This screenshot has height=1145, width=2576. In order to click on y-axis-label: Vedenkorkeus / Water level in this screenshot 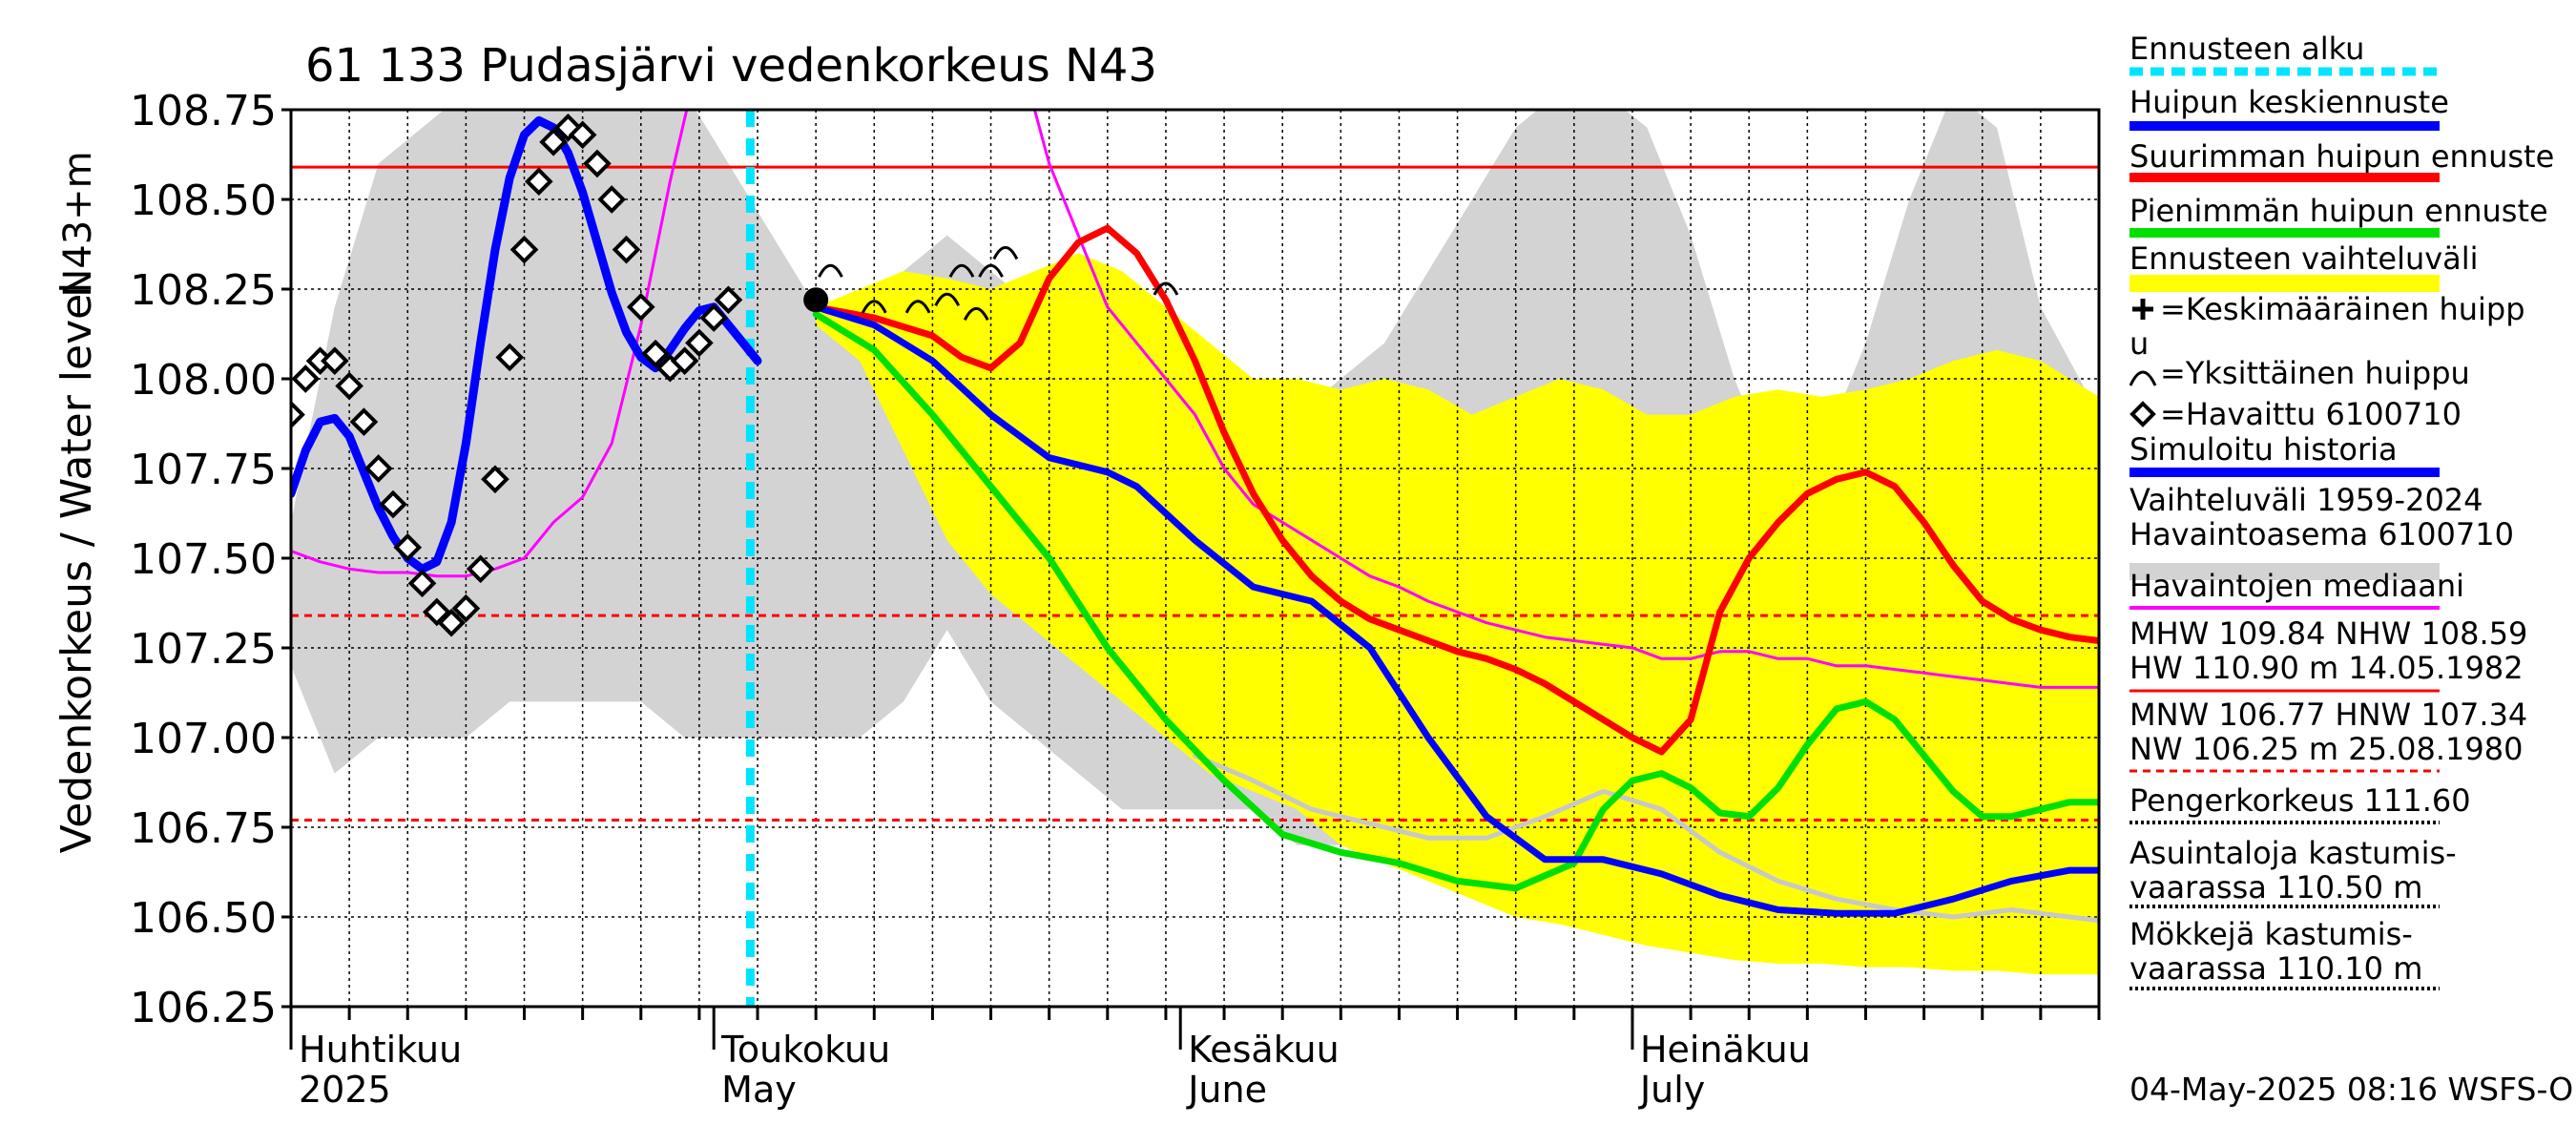, I will do `click(76, 568)`.